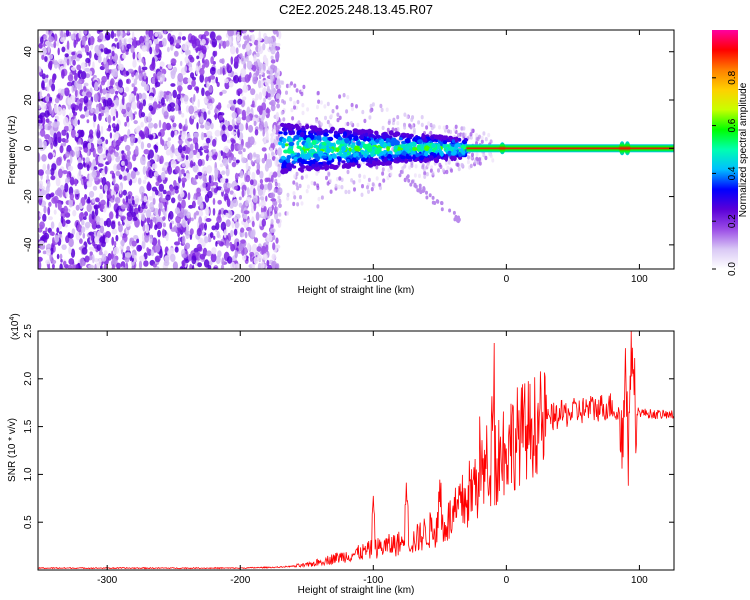 This screenshot has width=750, height=600. What do you see at coordinates (28, 378) in the screenshot?
I see `snr-y-tick-label: 2.0` at bounding box center [28, 378].